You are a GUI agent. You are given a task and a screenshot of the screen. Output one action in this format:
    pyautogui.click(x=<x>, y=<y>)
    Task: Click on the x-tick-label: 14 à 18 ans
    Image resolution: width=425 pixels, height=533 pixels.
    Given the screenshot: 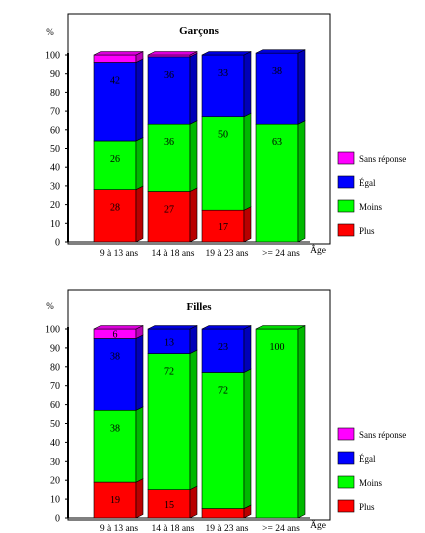 What is the action you would take?
    pyautogui.click(x=172, y=254)
    